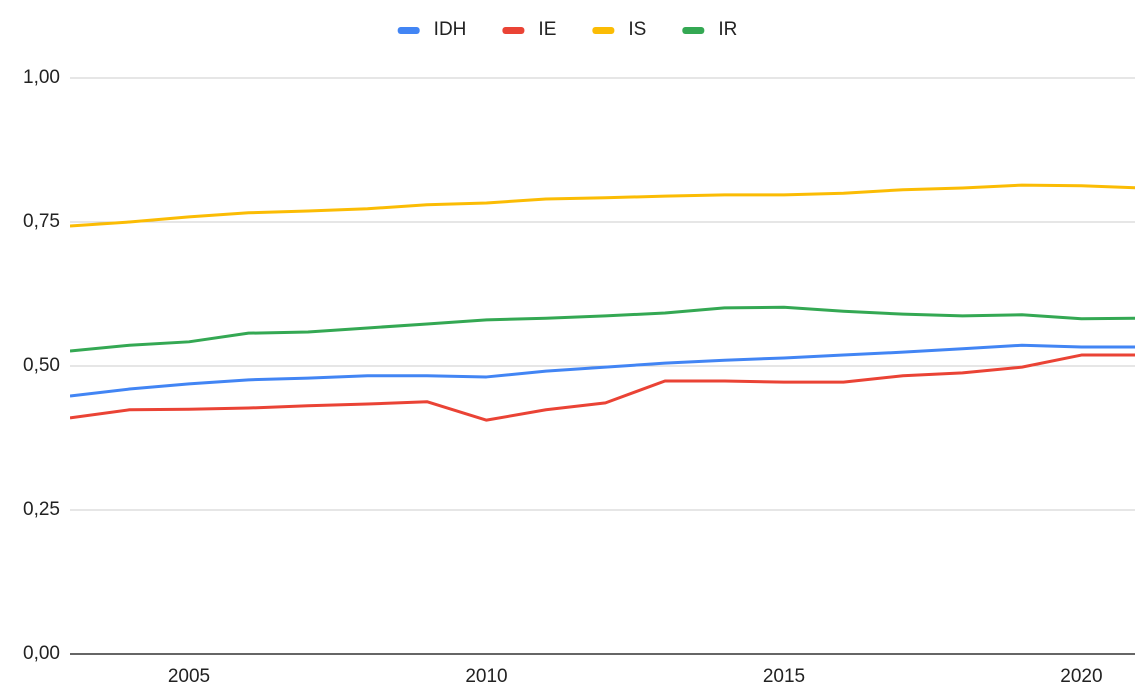 The image size is (1135, 693). Describe the element at coordinates (727, 29) in the screenshot. I see `legend-label: IR` at that location.